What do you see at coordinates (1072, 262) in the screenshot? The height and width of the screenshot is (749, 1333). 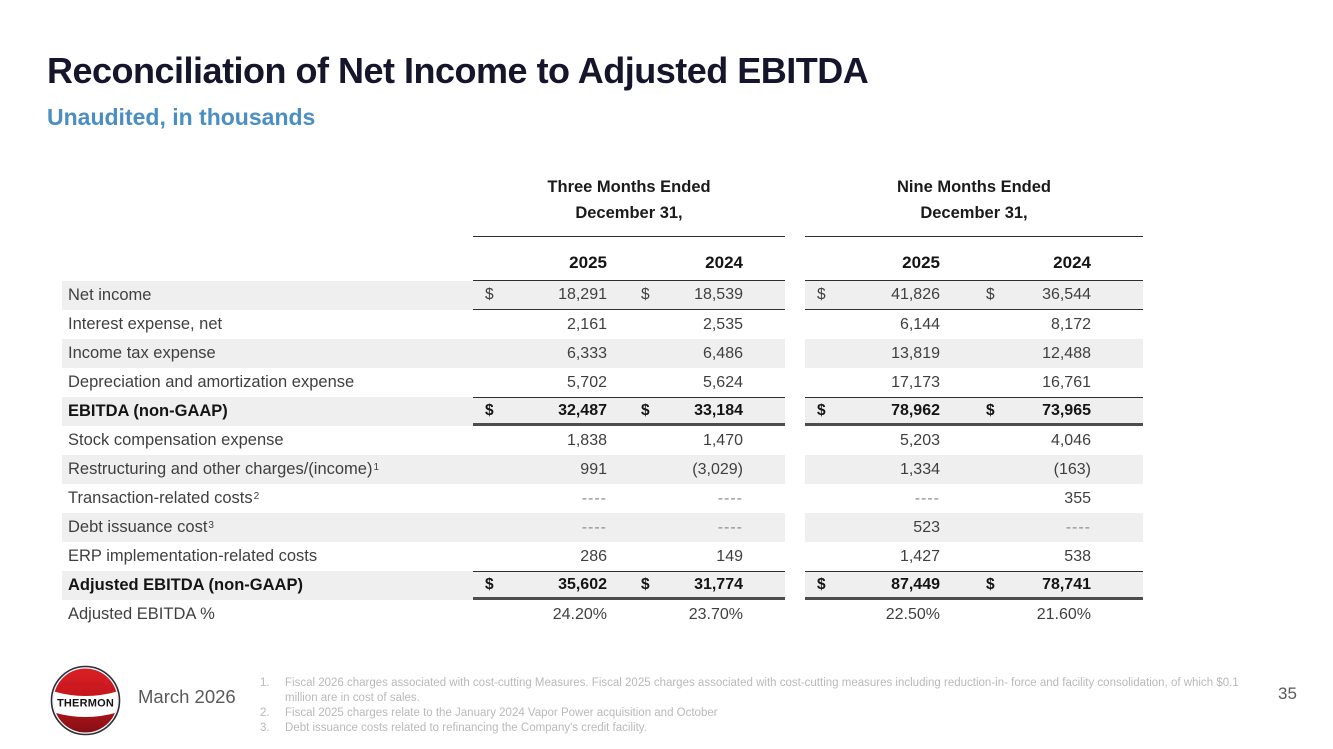 I see `year-column-header: 2024` at bounding box center [1072, 262].